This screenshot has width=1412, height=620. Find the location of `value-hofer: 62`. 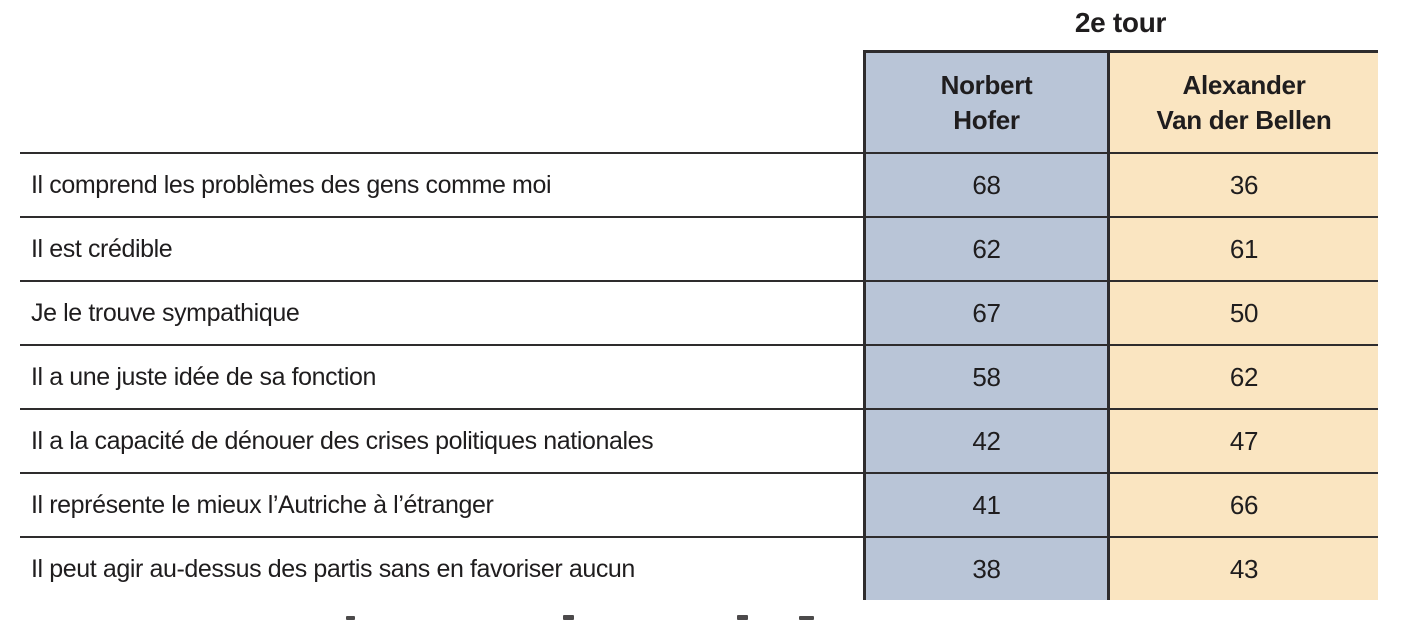

value-hofer: 62 is located at coordinates (986, 248).